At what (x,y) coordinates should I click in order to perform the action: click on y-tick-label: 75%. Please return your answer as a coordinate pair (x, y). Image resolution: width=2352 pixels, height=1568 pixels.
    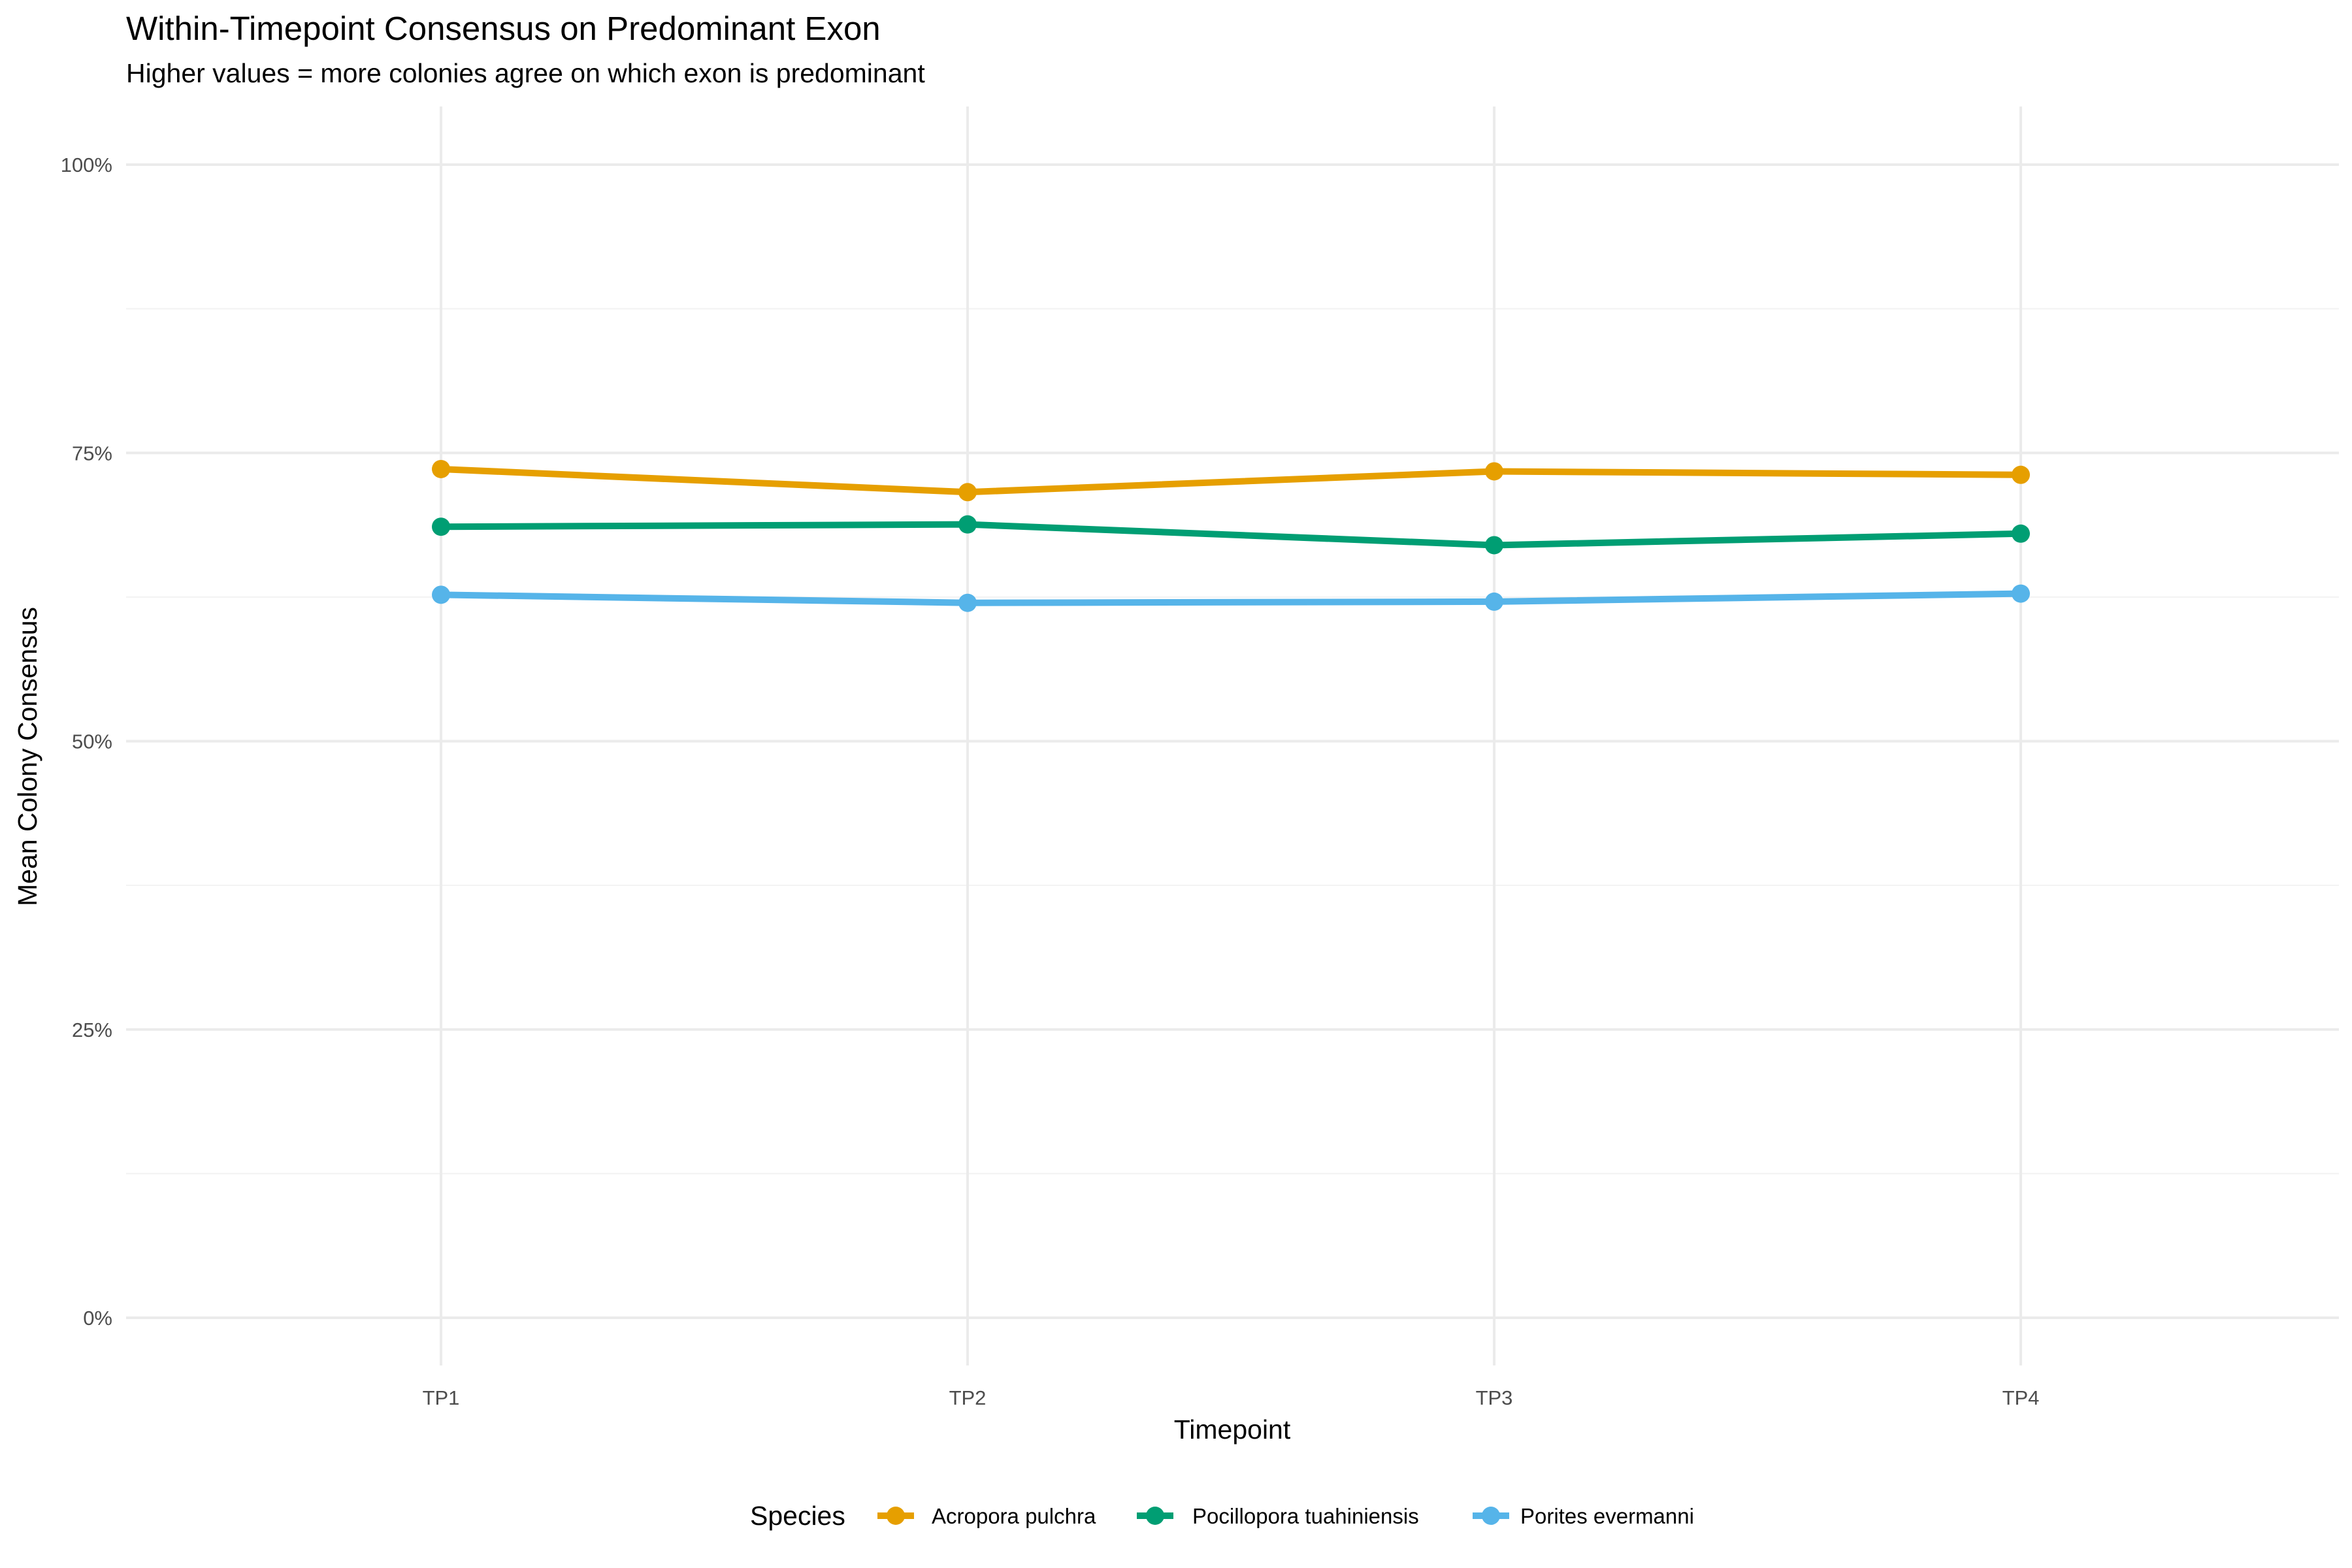
    Looking at the image, I should click on (92, 453).